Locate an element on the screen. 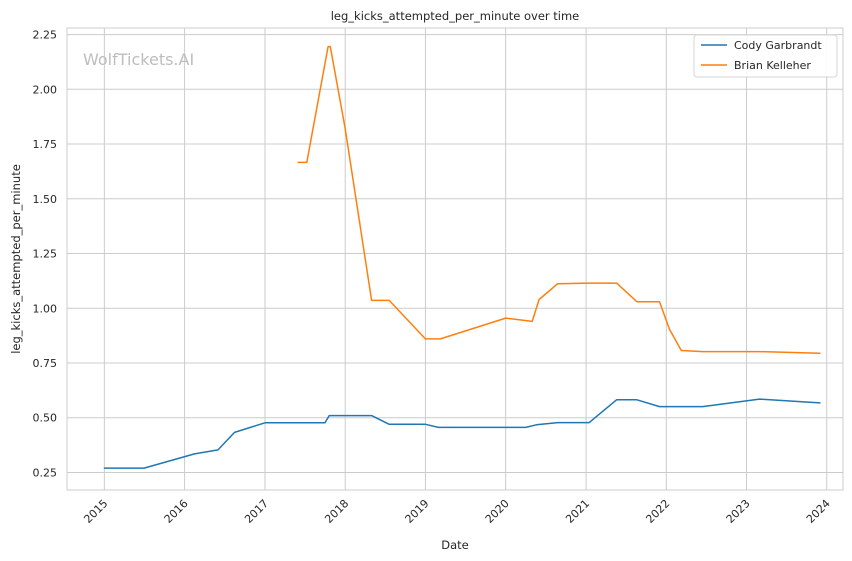  y-tick-label: 0.75 is located at coordinates (45, 363).